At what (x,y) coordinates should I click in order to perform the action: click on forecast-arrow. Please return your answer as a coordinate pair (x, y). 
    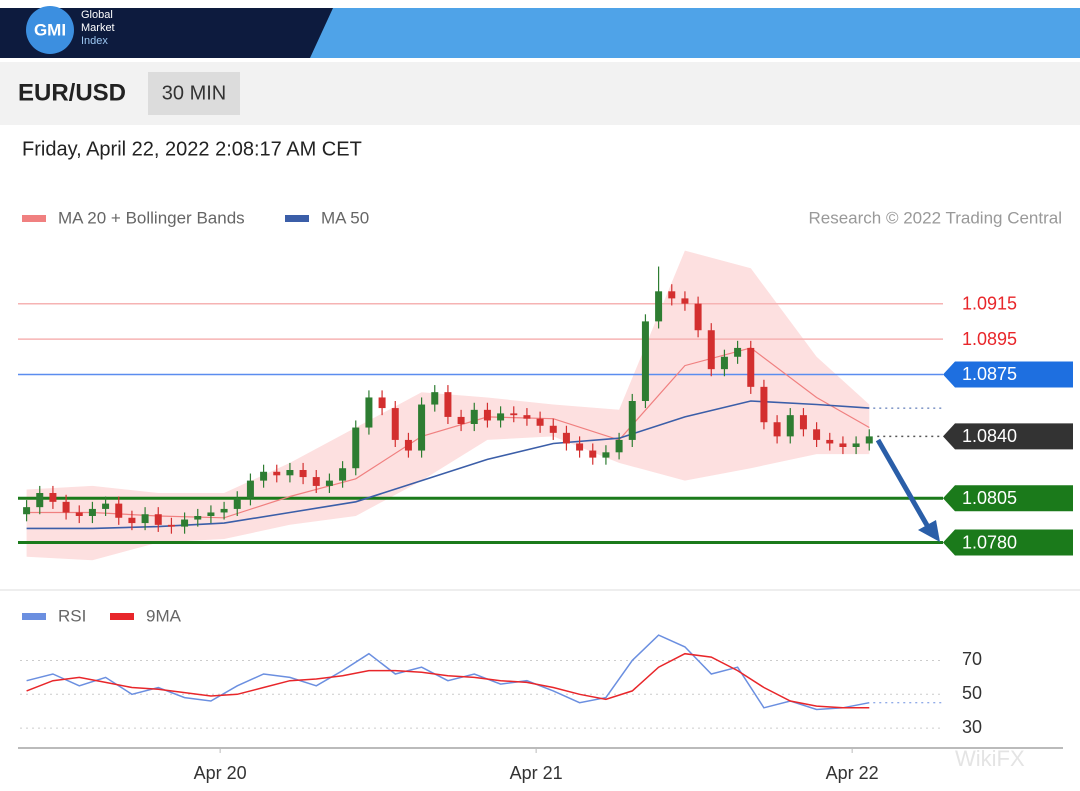
    Looking at the image, I should click on (903, 483).